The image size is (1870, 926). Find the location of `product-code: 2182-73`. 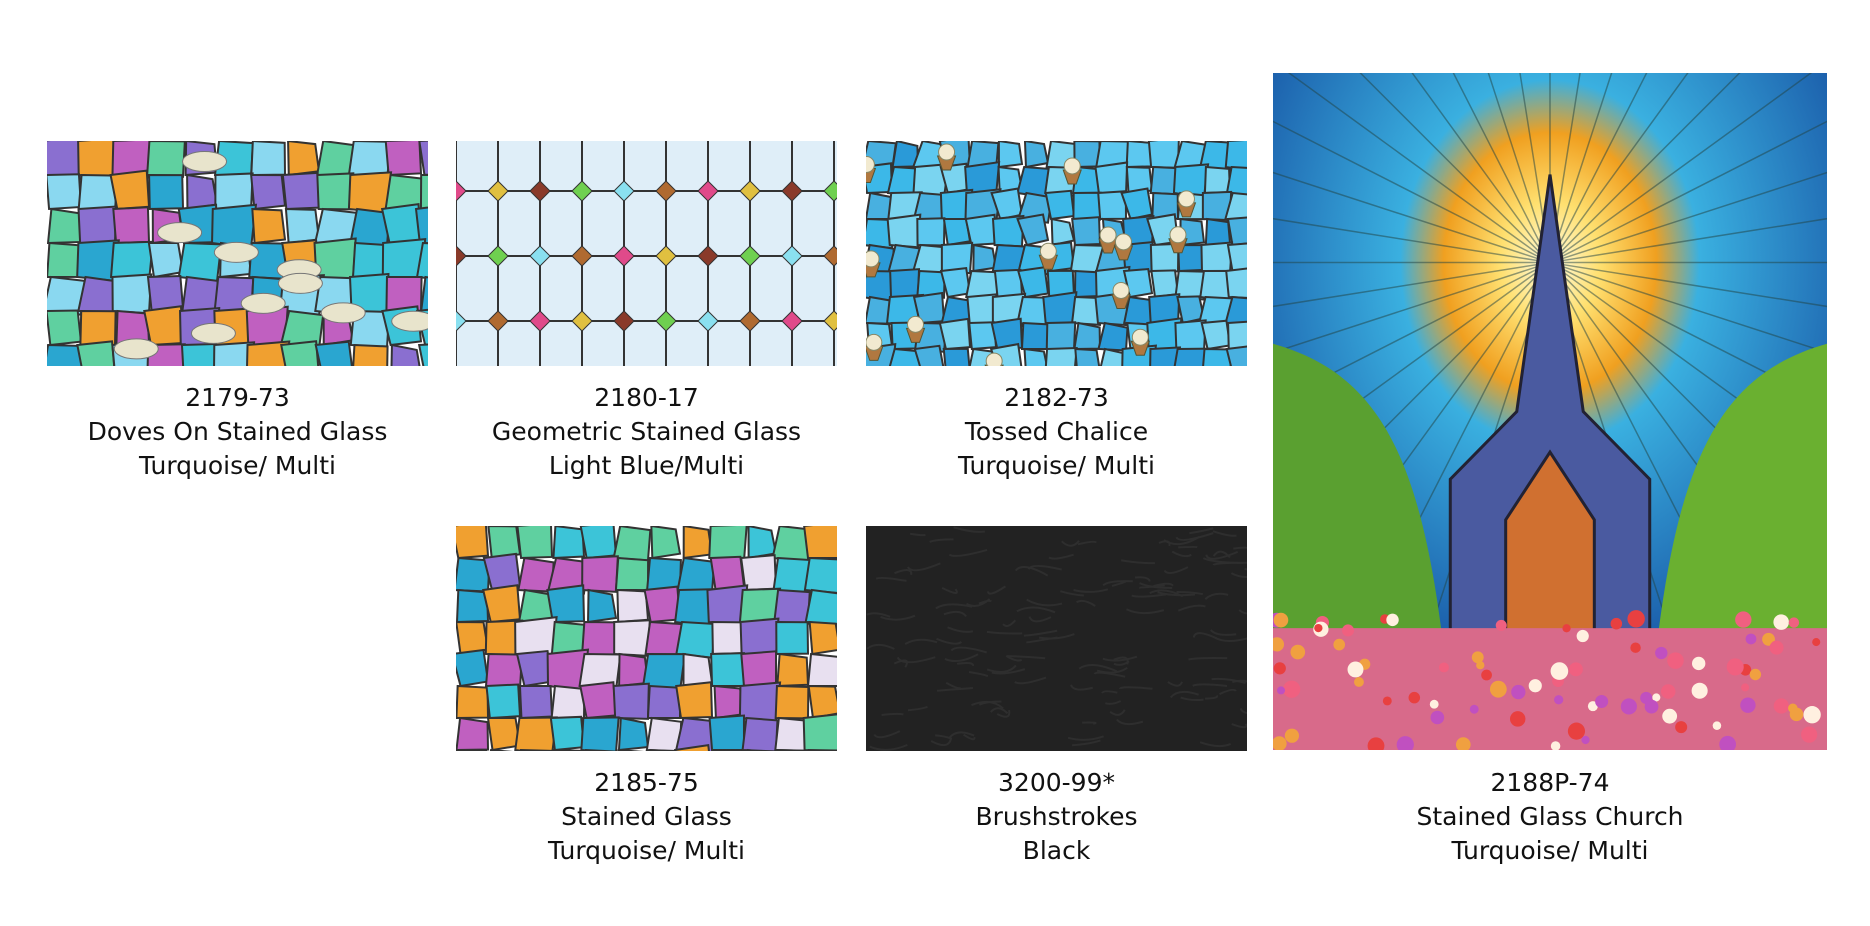

product-code: 2182-73 is located at coordinates (1056, 397).